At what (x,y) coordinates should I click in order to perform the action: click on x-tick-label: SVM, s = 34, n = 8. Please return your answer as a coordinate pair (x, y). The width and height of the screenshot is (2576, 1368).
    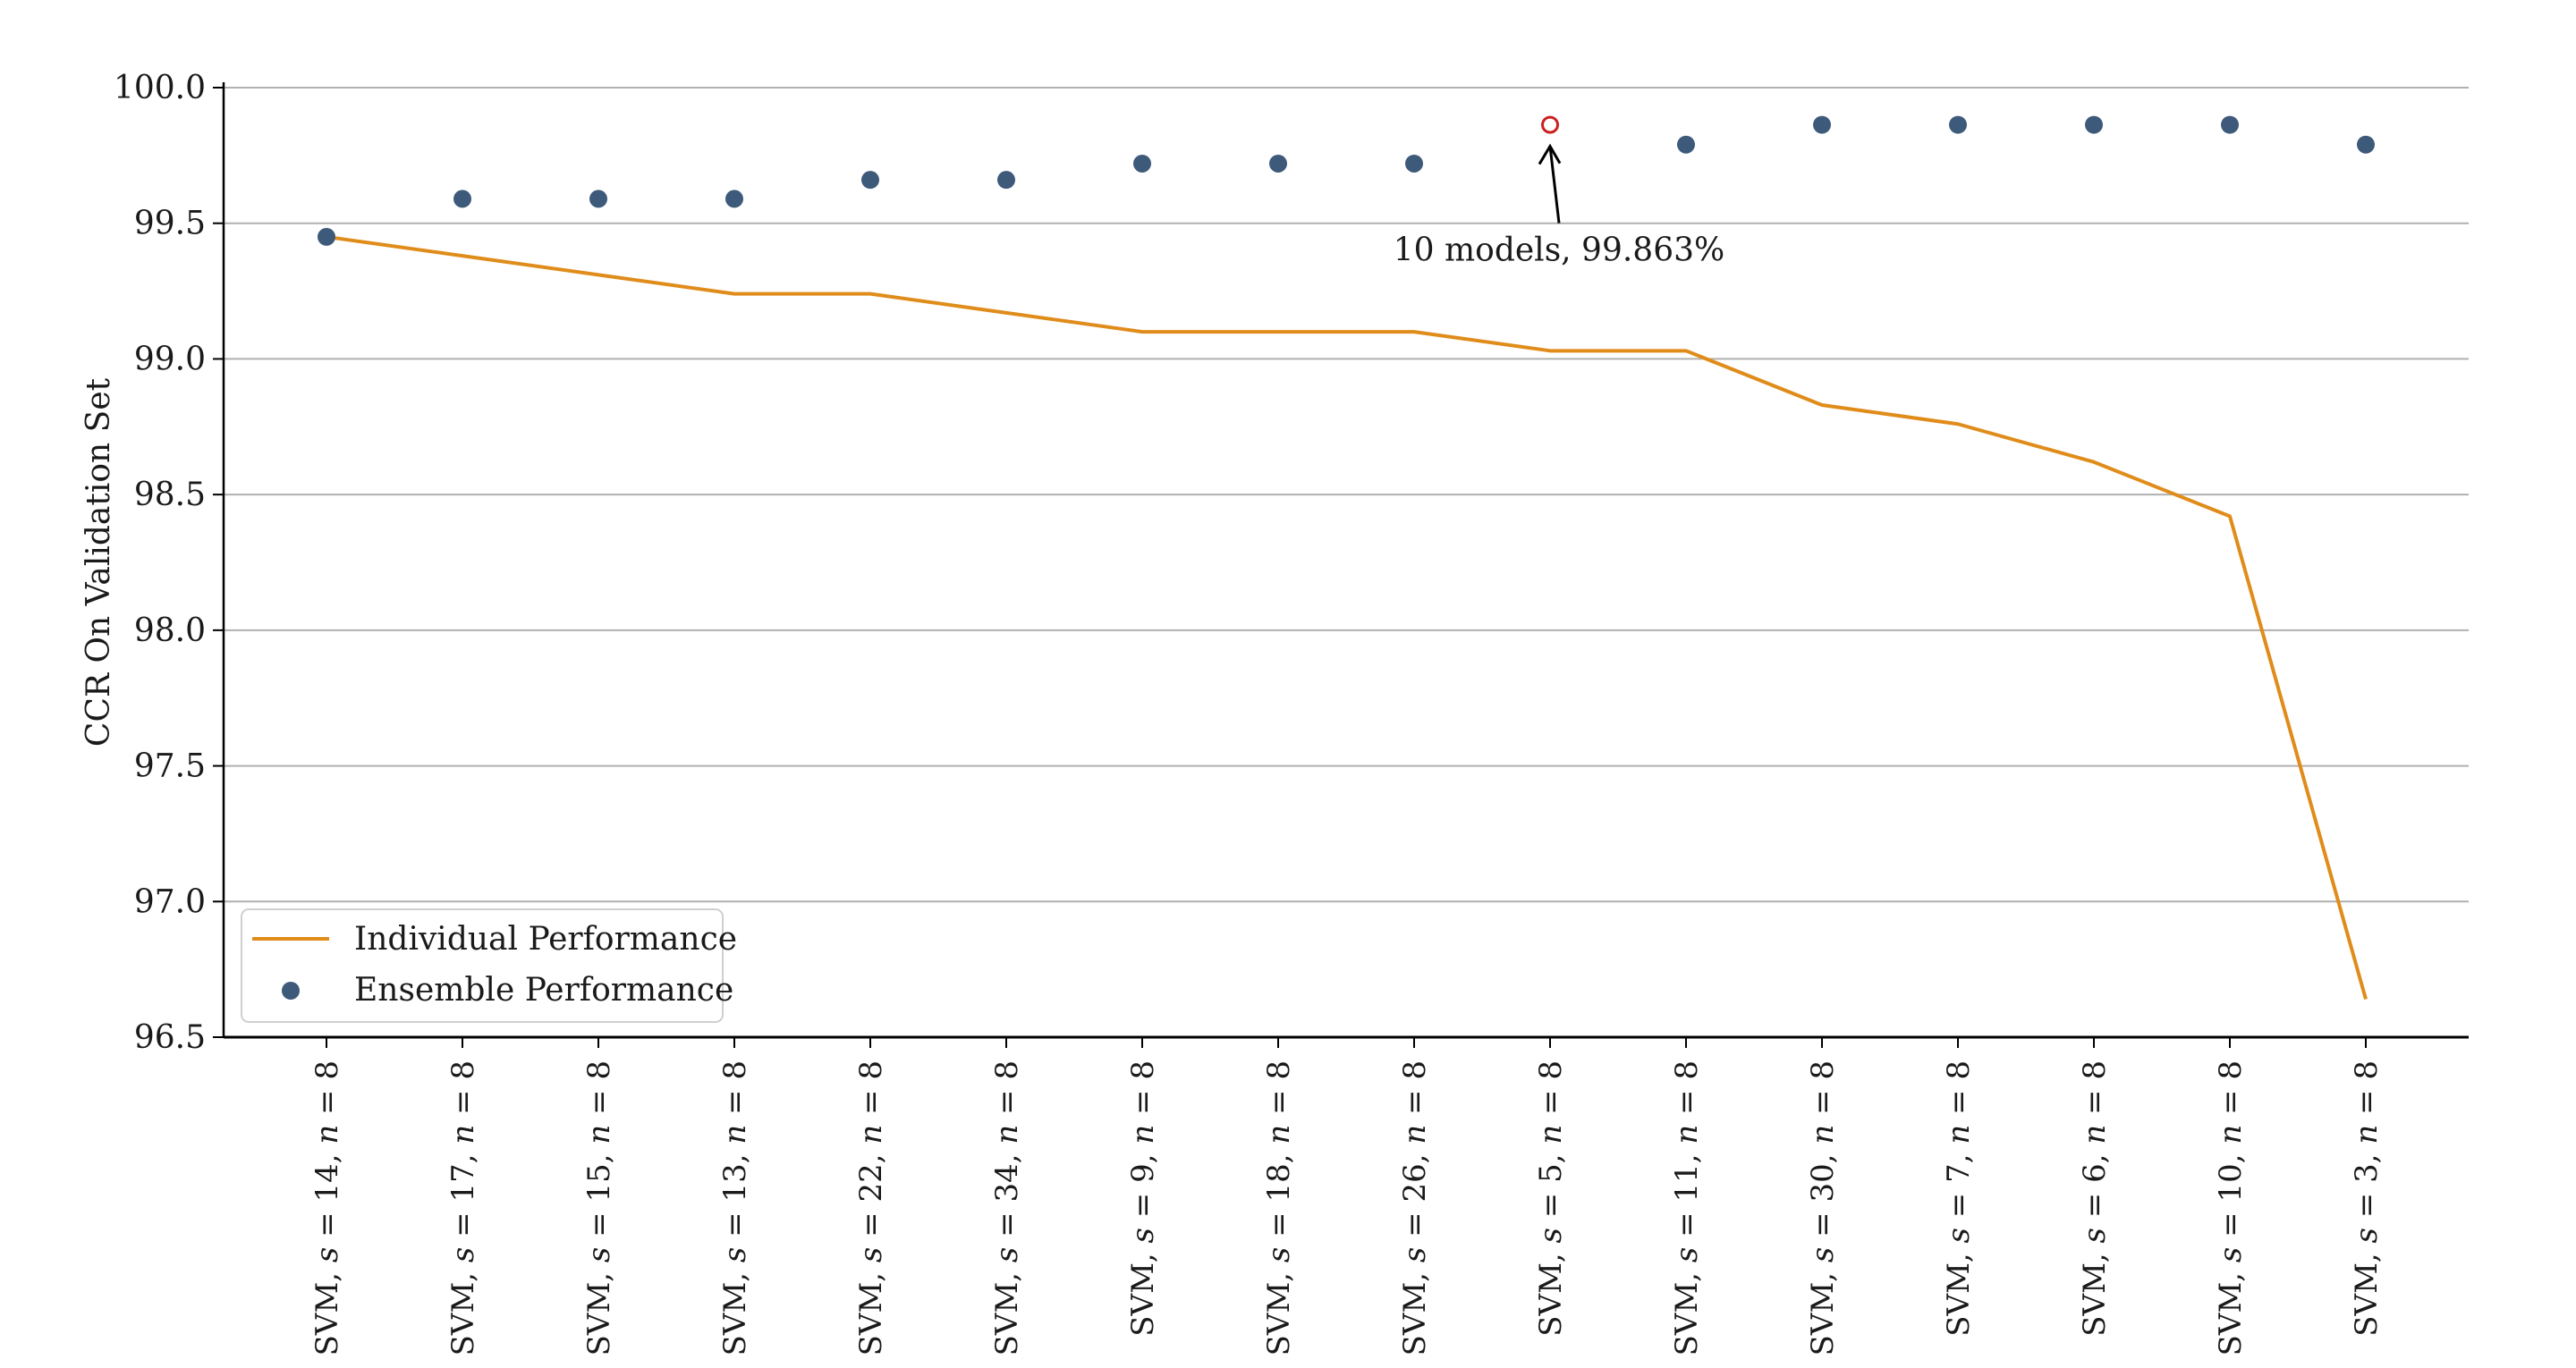
    Looking at the image, I should click on (1007, 1208).